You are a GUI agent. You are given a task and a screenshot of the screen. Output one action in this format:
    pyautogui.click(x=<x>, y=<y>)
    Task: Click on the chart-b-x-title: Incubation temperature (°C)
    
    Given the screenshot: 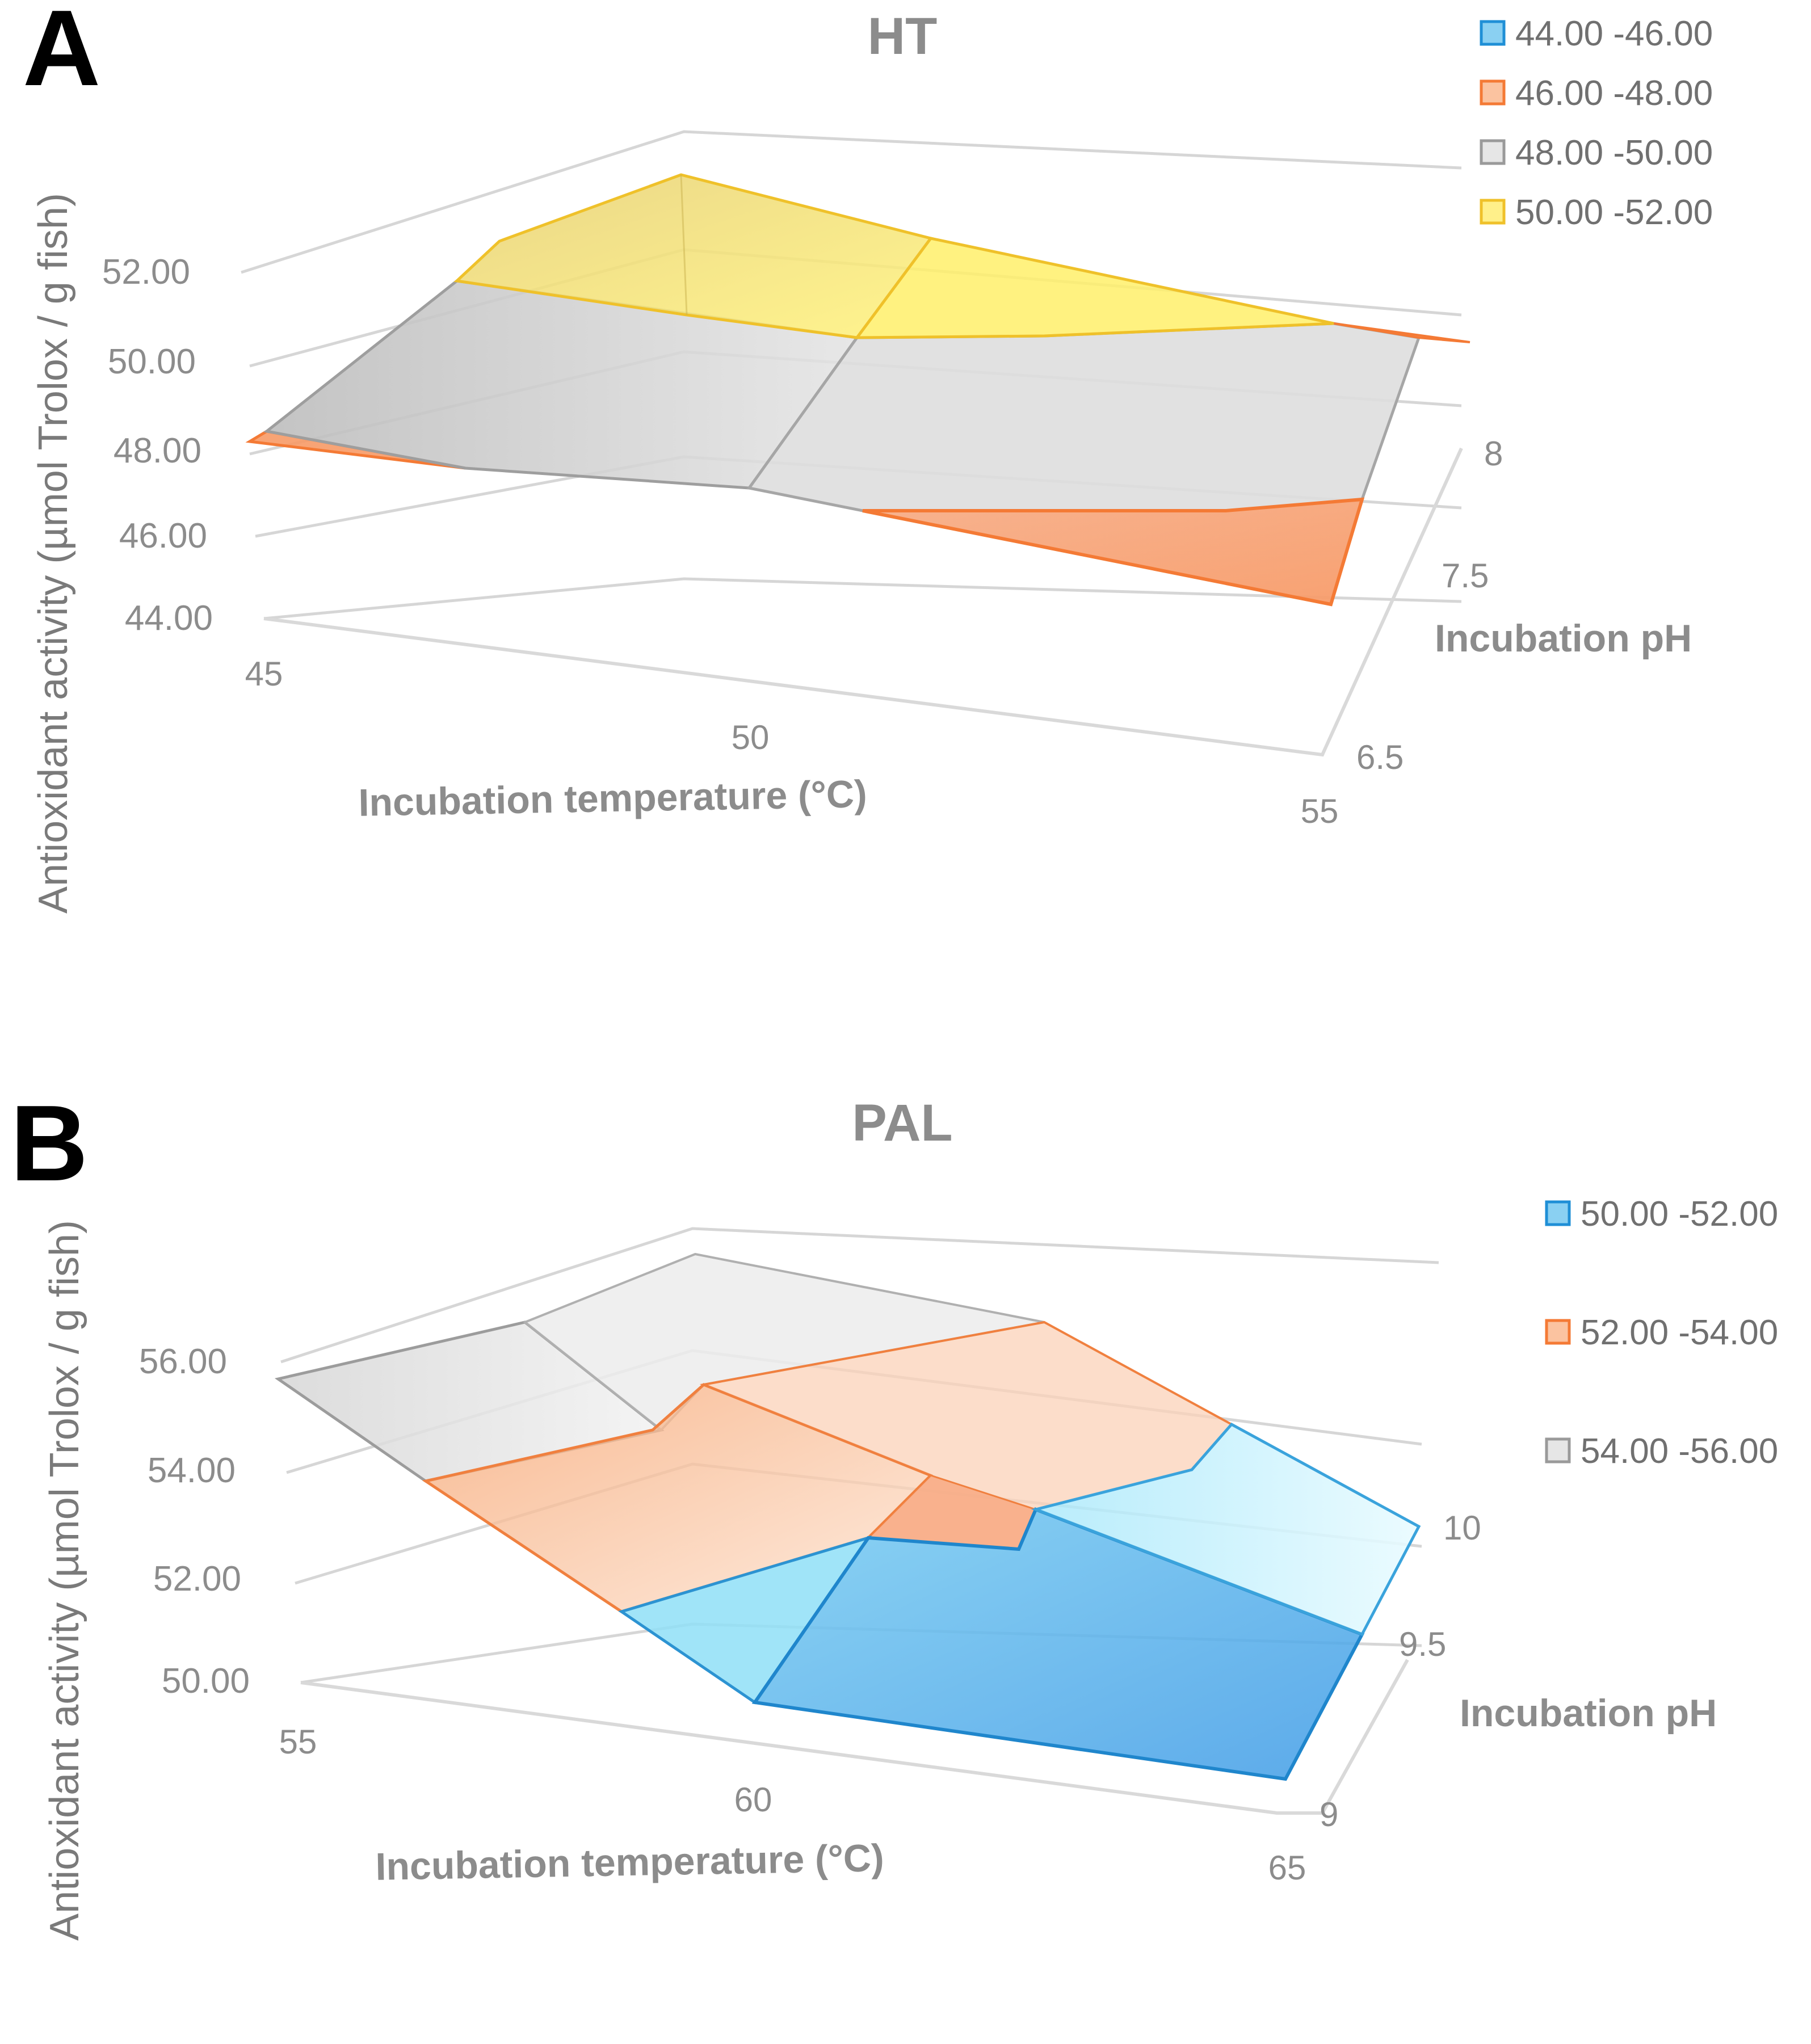 What is the action you would take?
    pyautogui.click(x=629, y=1863)
    